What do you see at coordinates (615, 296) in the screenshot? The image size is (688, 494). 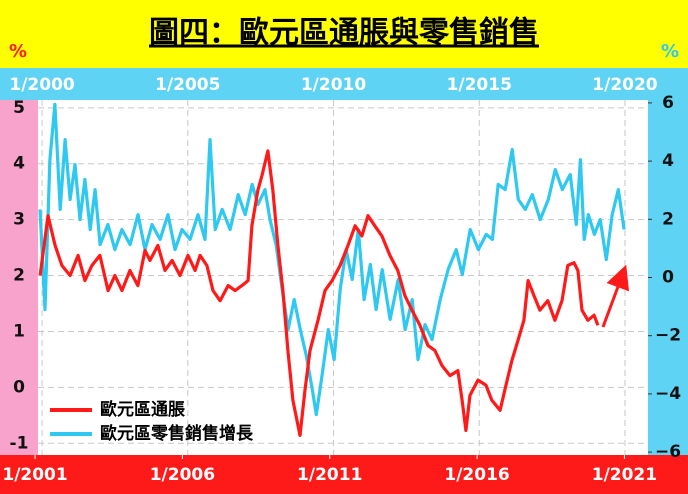 I see `trend-arrow` at bounding box center [615, 296].